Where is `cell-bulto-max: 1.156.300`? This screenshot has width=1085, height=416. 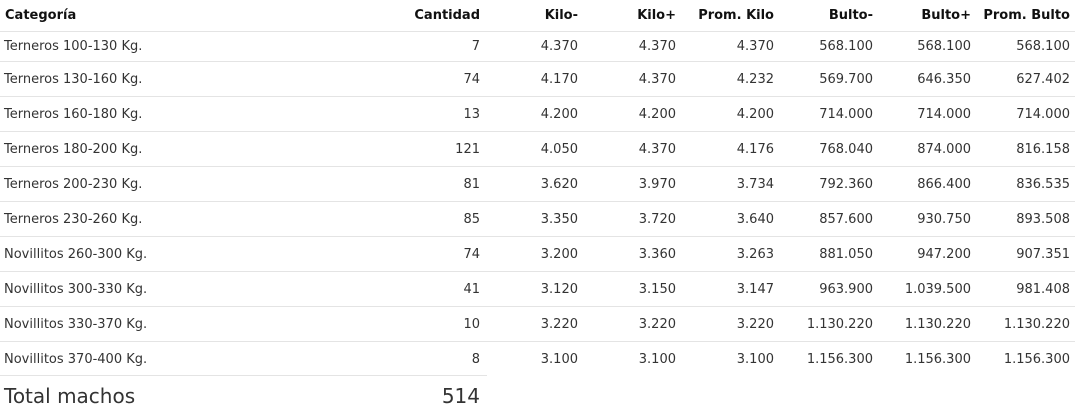 cell-bulto-max: 1.156.300 is located at coordinates (927, 358).